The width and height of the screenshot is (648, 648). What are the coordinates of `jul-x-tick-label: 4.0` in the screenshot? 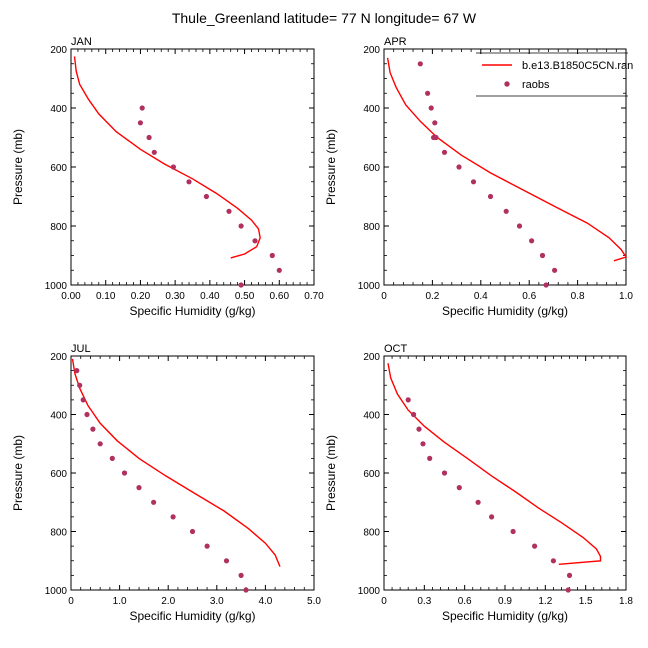 It's located at (265, 601).